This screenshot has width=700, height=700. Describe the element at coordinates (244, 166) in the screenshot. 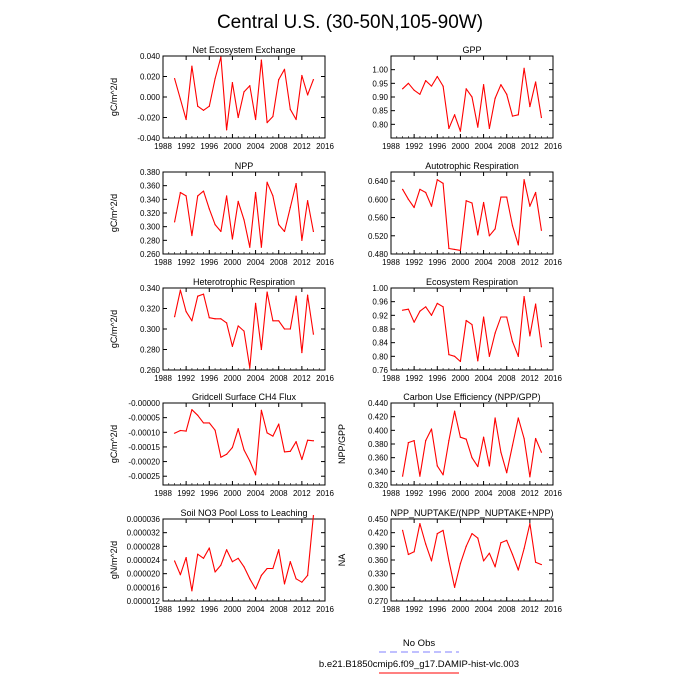

I see `chart-title: NPP` at that location.